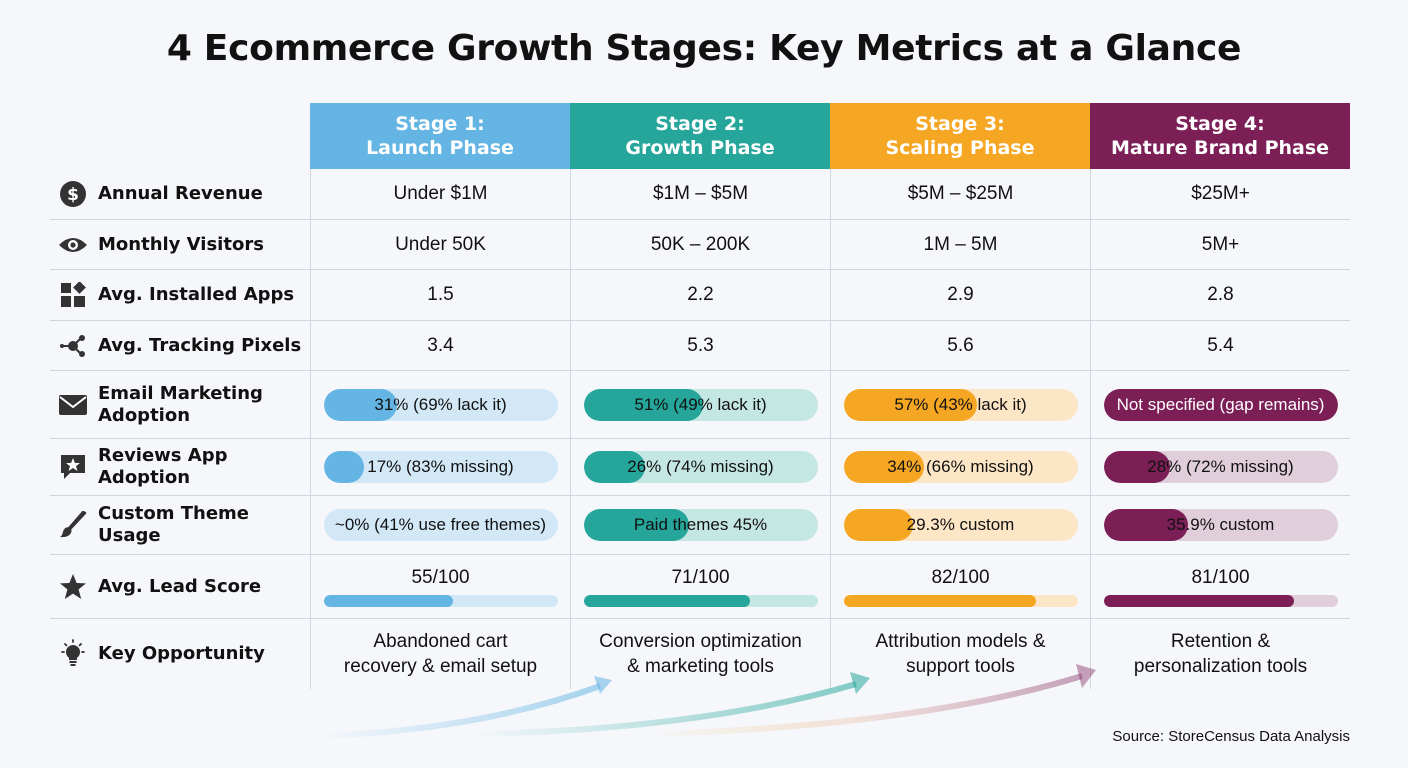 The height and width of the screenshot is (768, 1408). Describe the element at coordinates (700, 194) in the screenshot. I see `cell-annual-revenue-2: $1M – $5M` at that location.